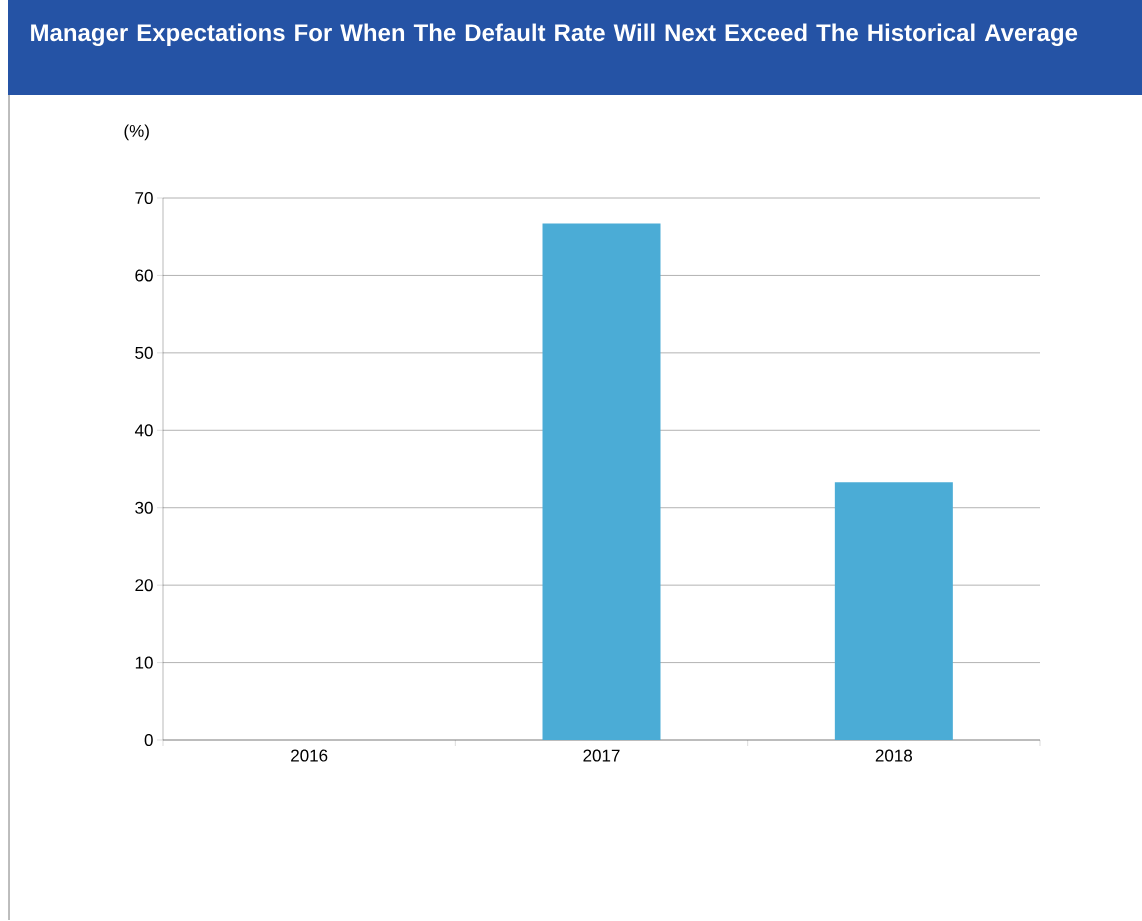  Describe the element at coordinates (144, 353) in the screenshot. I see `y-tick-label: 50` at that location.